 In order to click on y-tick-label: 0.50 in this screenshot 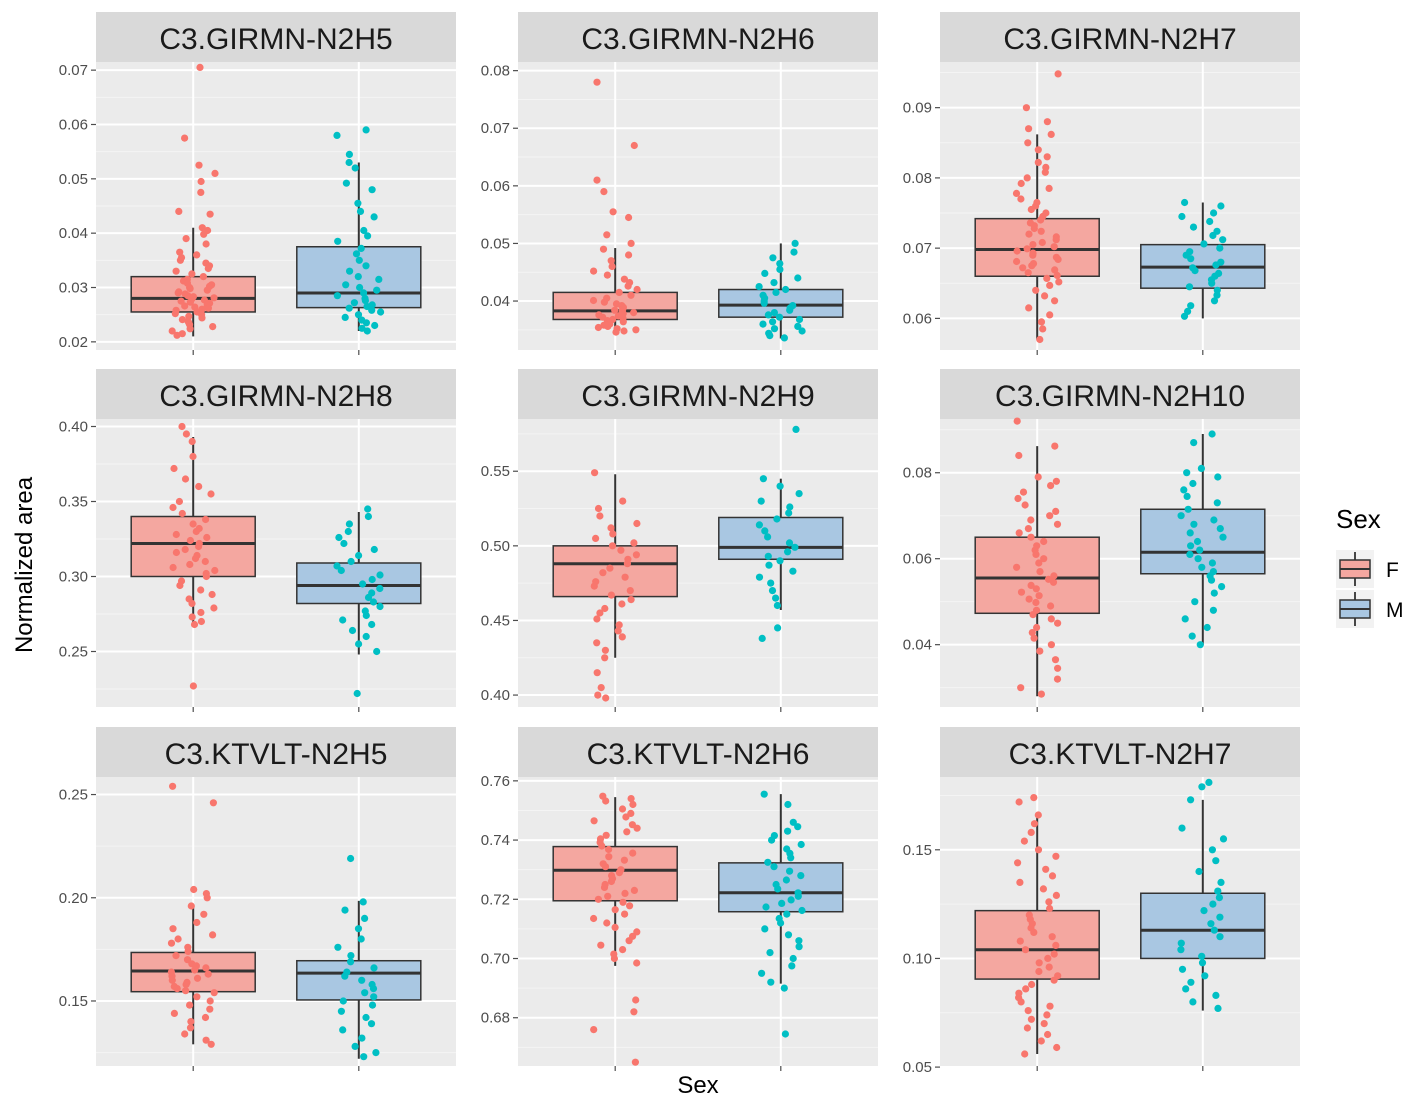, I will do `click(495, 546)`.